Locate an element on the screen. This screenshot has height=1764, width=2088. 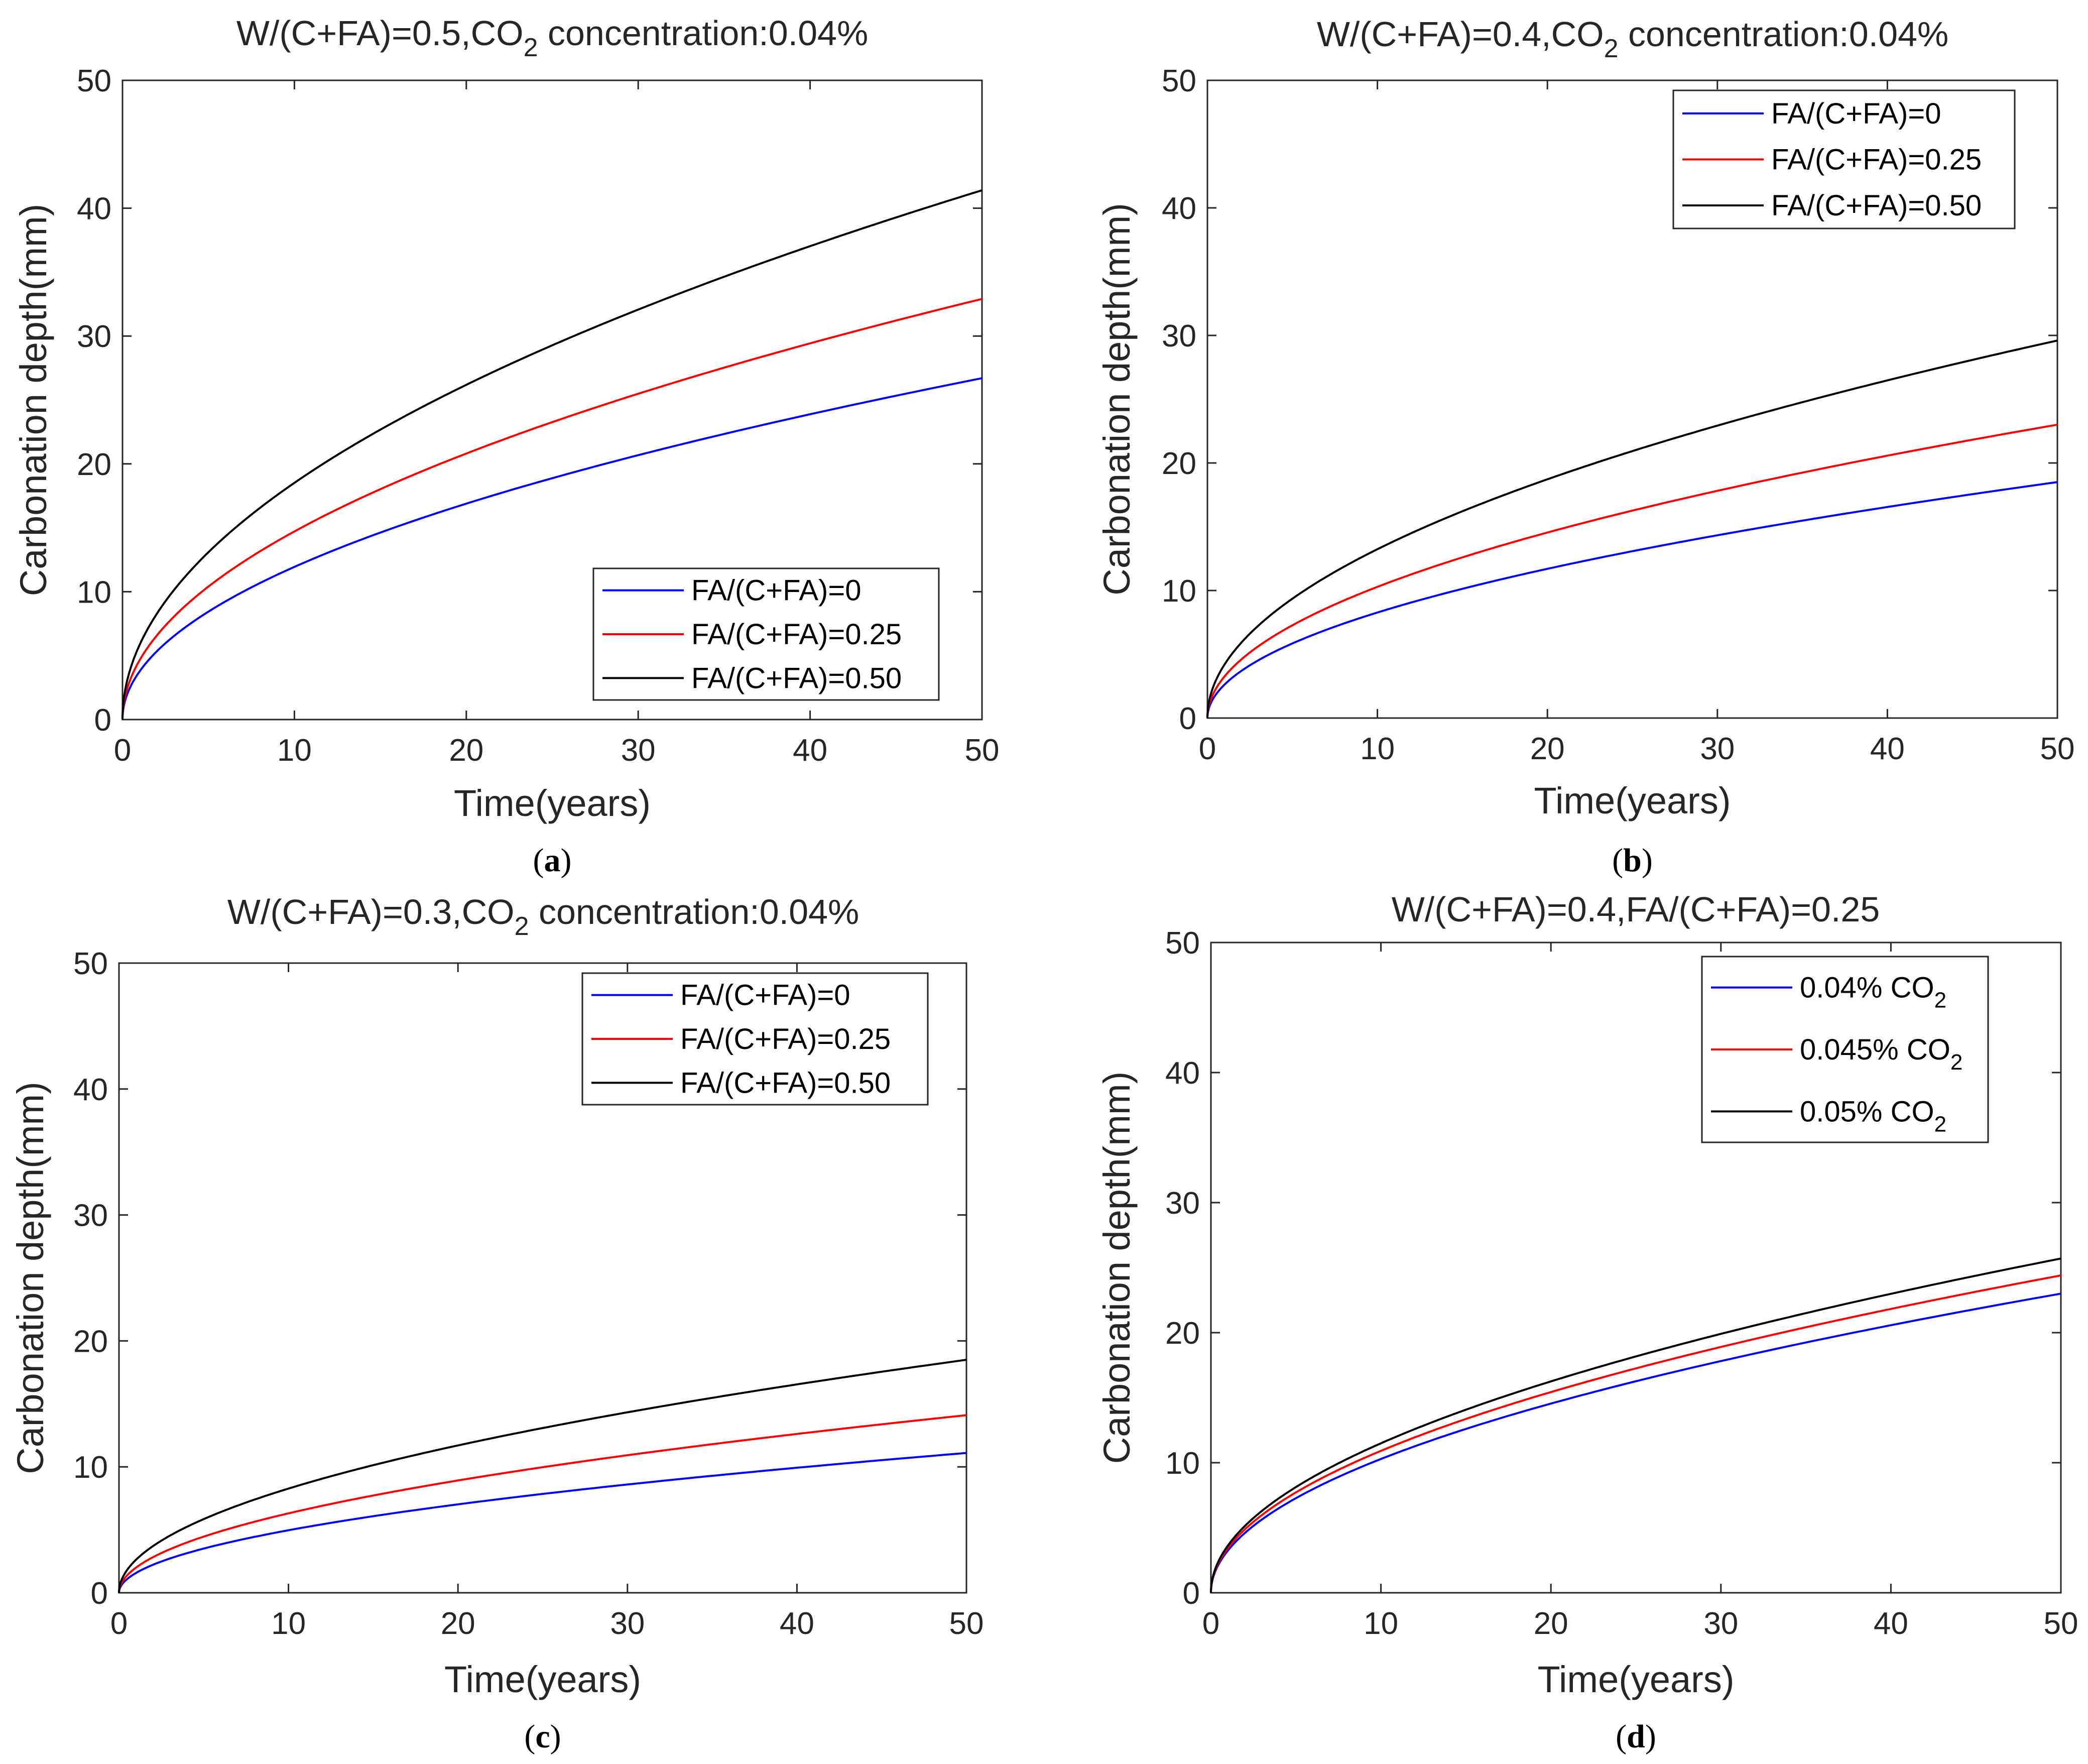
chart-title: W/(C+FA)=0.4,FA/(C+FA)=0.25 is located at coordinates (1636, 910).